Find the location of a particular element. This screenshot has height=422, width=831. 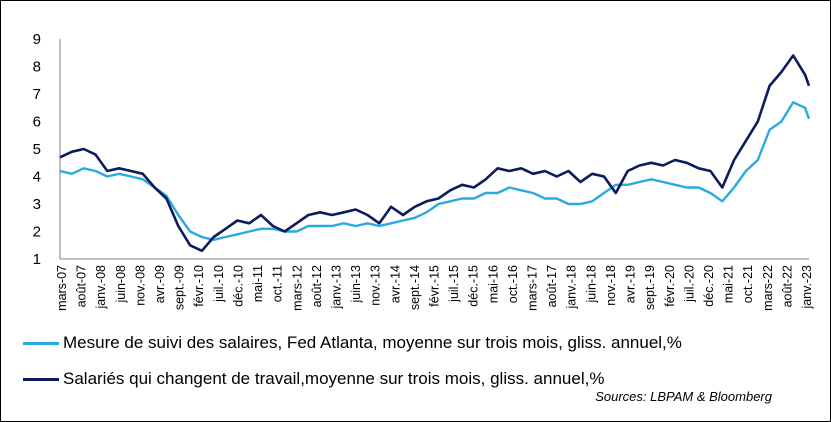

y-tick-label: 4 is located at coordinates (37, 177).